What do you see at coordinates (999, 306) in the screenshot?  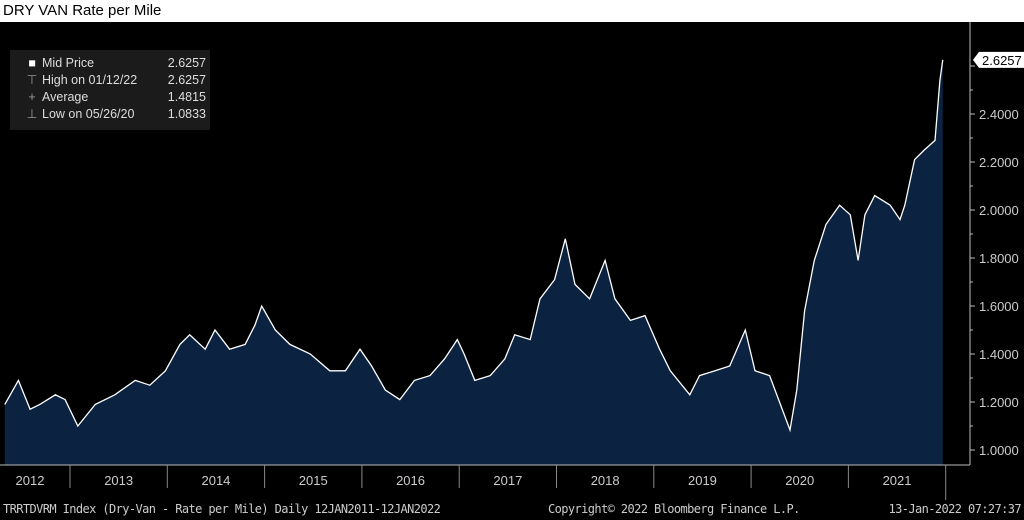 I see `y-tick-label: 1.6000` at bounding box center [999, 306].